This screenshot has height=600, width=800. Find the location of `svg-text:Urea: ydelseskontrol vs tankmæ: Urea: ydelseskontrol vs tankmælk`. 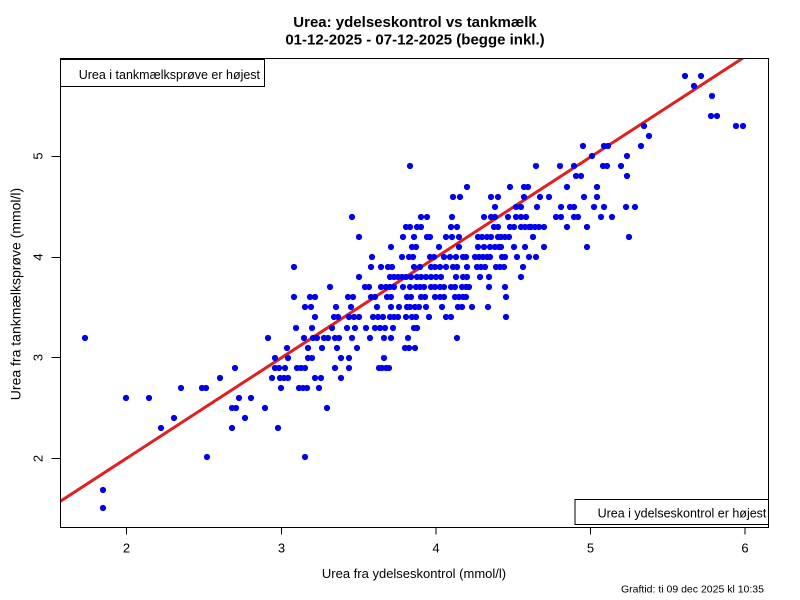

svg-text:Urea: ydelseskontrol vs tankmæ: Urea: ydelseskontrol vs tankmælk is located at coordinates (415, 22).